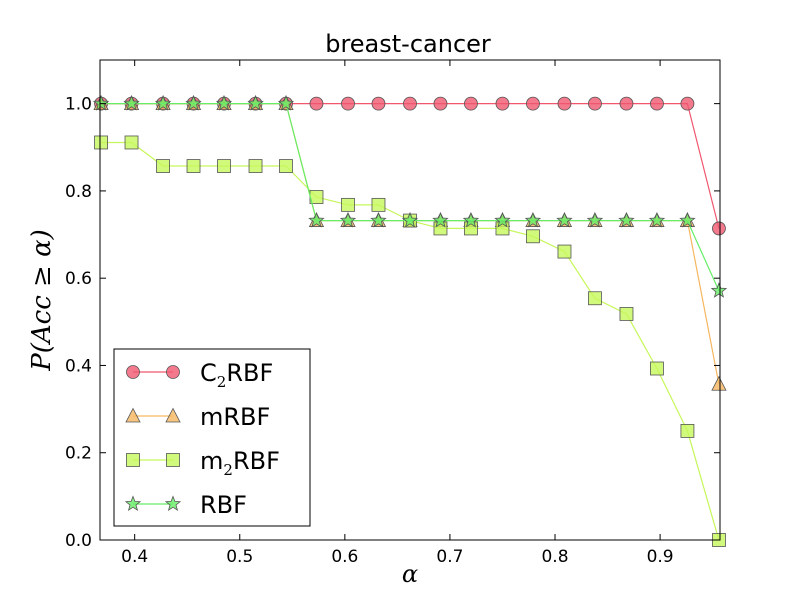  I want to click on y-axis-label: P(Acc ≥ α), so click(42, 300).